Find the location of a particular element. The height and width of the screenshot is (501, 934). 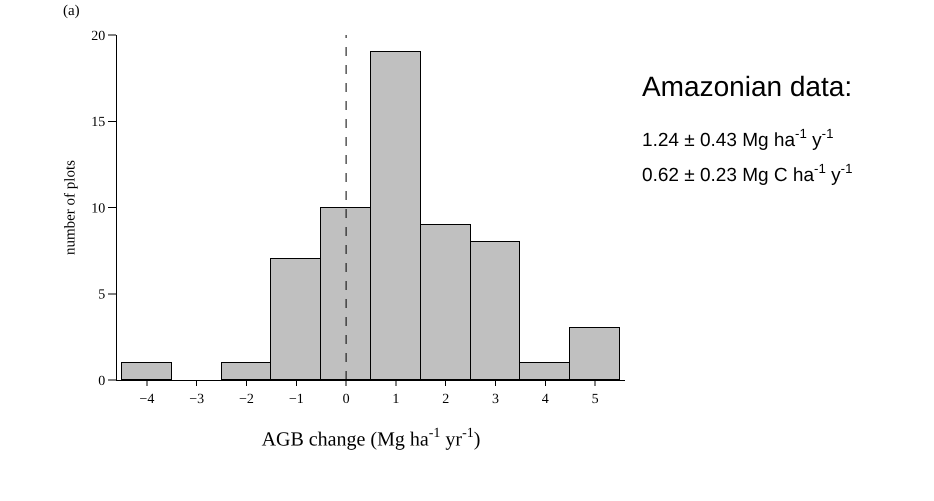

text: 1.24 ± 0.43 Mg ha$^{-1}$ y$^{-1}$ is located at coordinates (738, 138).